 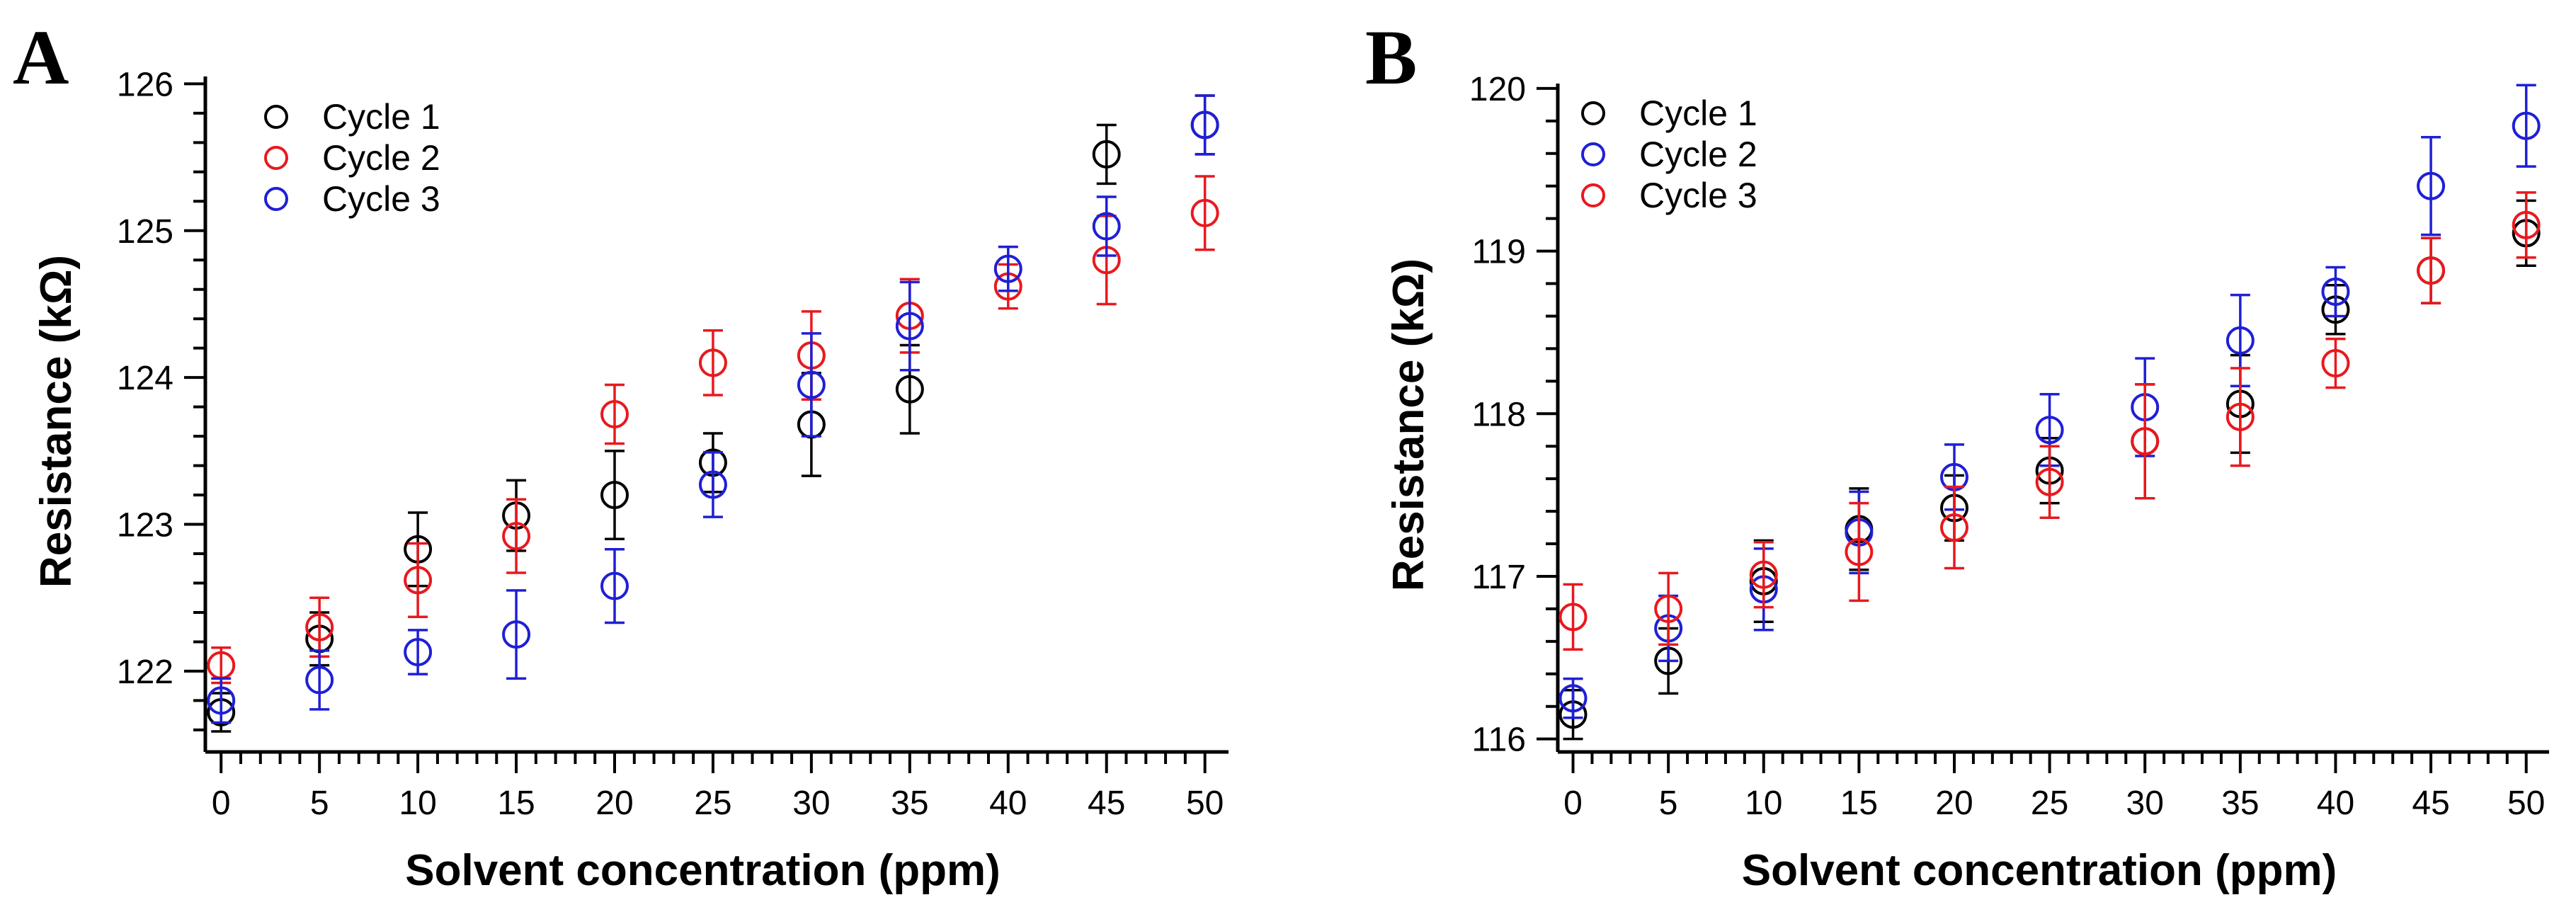 What do you see at coordinates (41, 58) in the screenshot?
I see `panel-letter-a: A` at bounding box center [41, 58].